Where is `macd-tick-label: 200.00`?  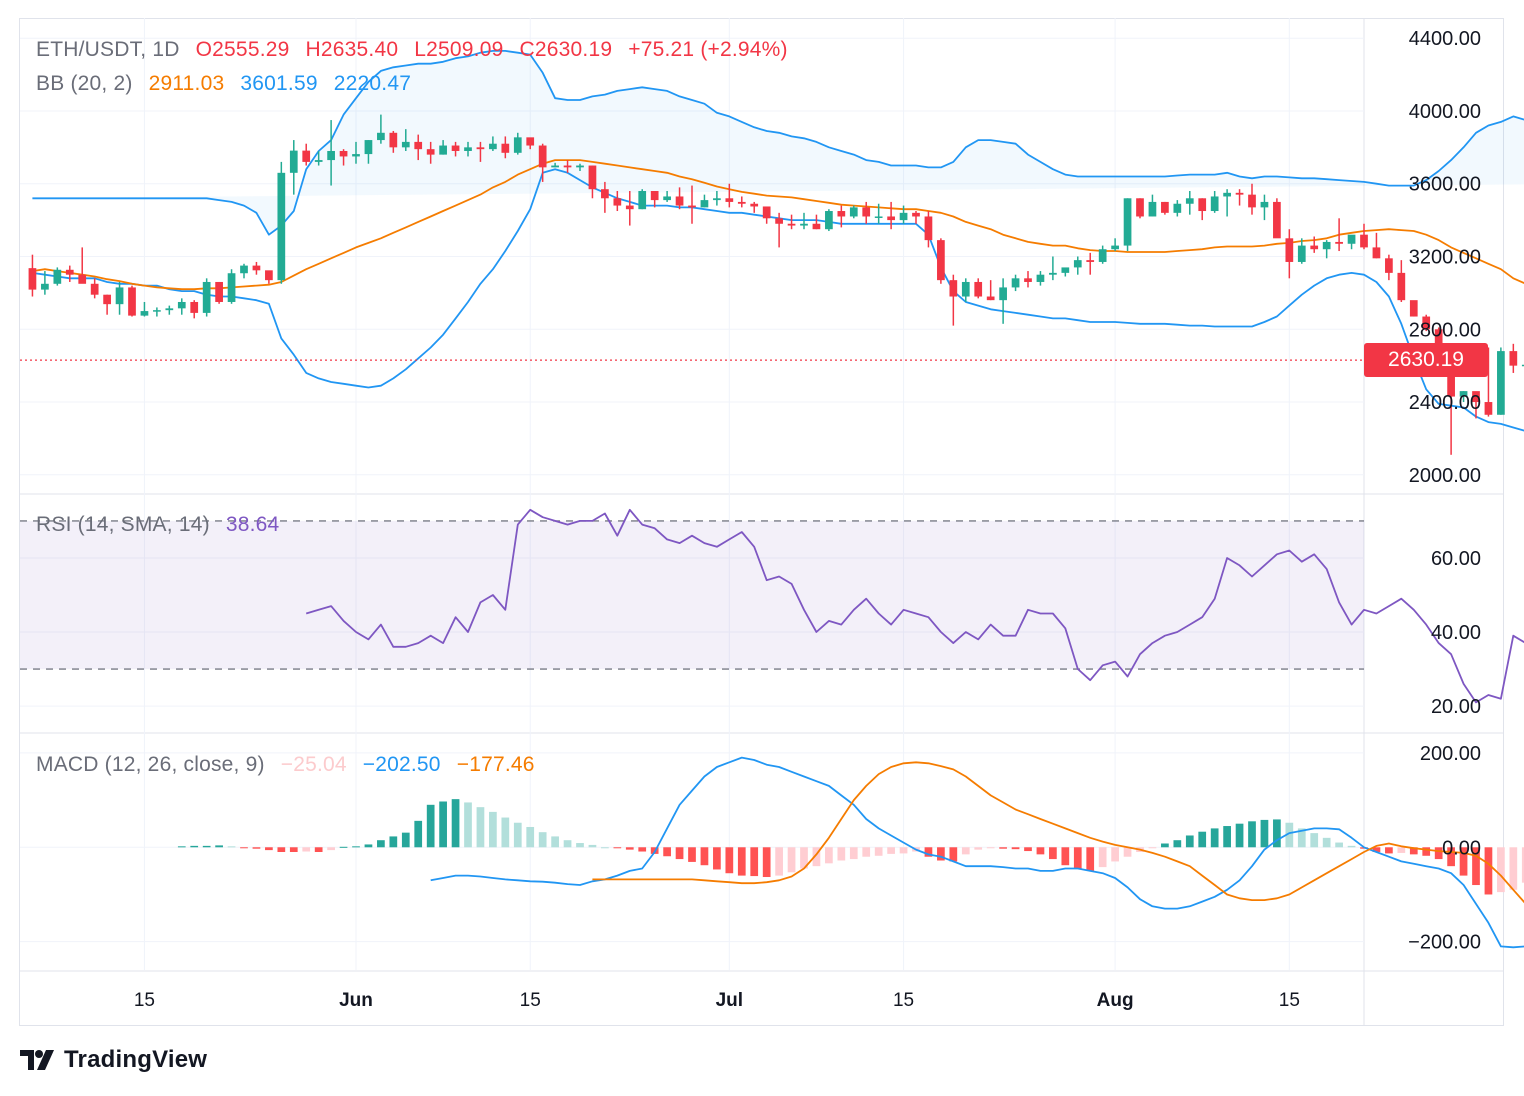
macd-tick-label: 200.00 is located at coordinates (1450, 754).